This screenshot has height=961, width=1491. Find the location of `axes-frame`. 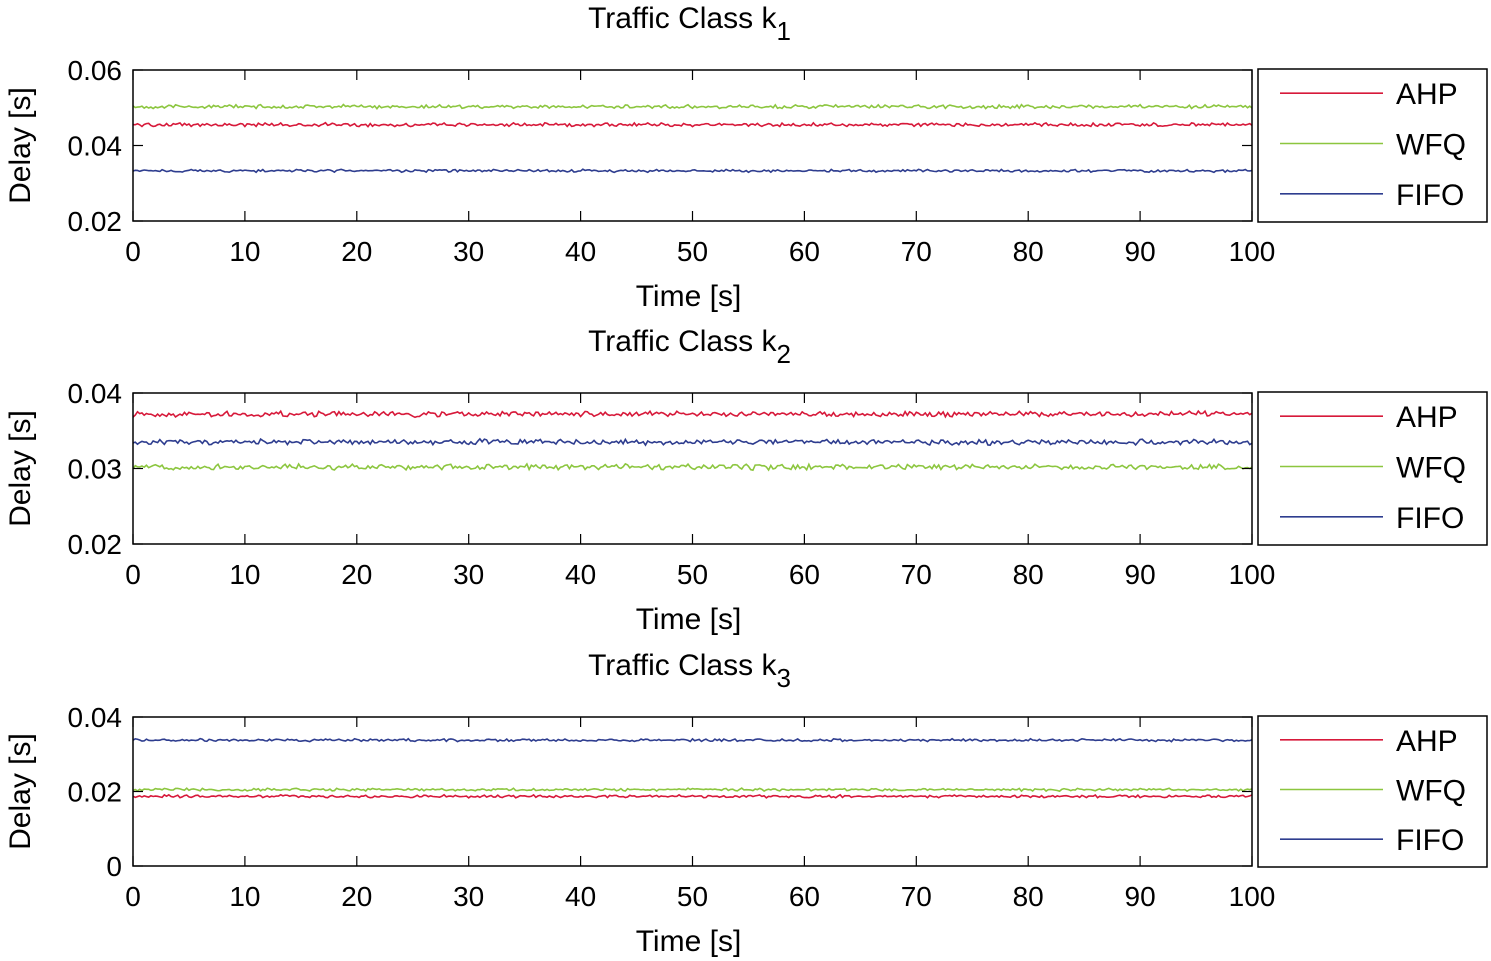

axes-frame is located at coordinates (692, 145).